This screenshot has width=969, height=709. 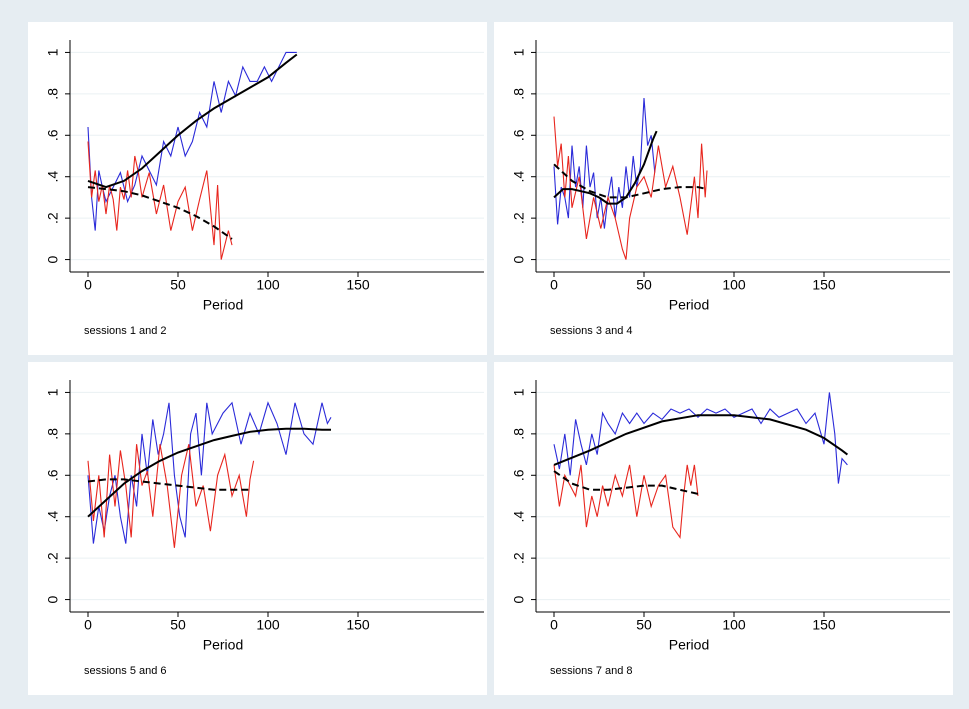 I want to click on note: sessions 5 and 6, so click(x=125, y=671).